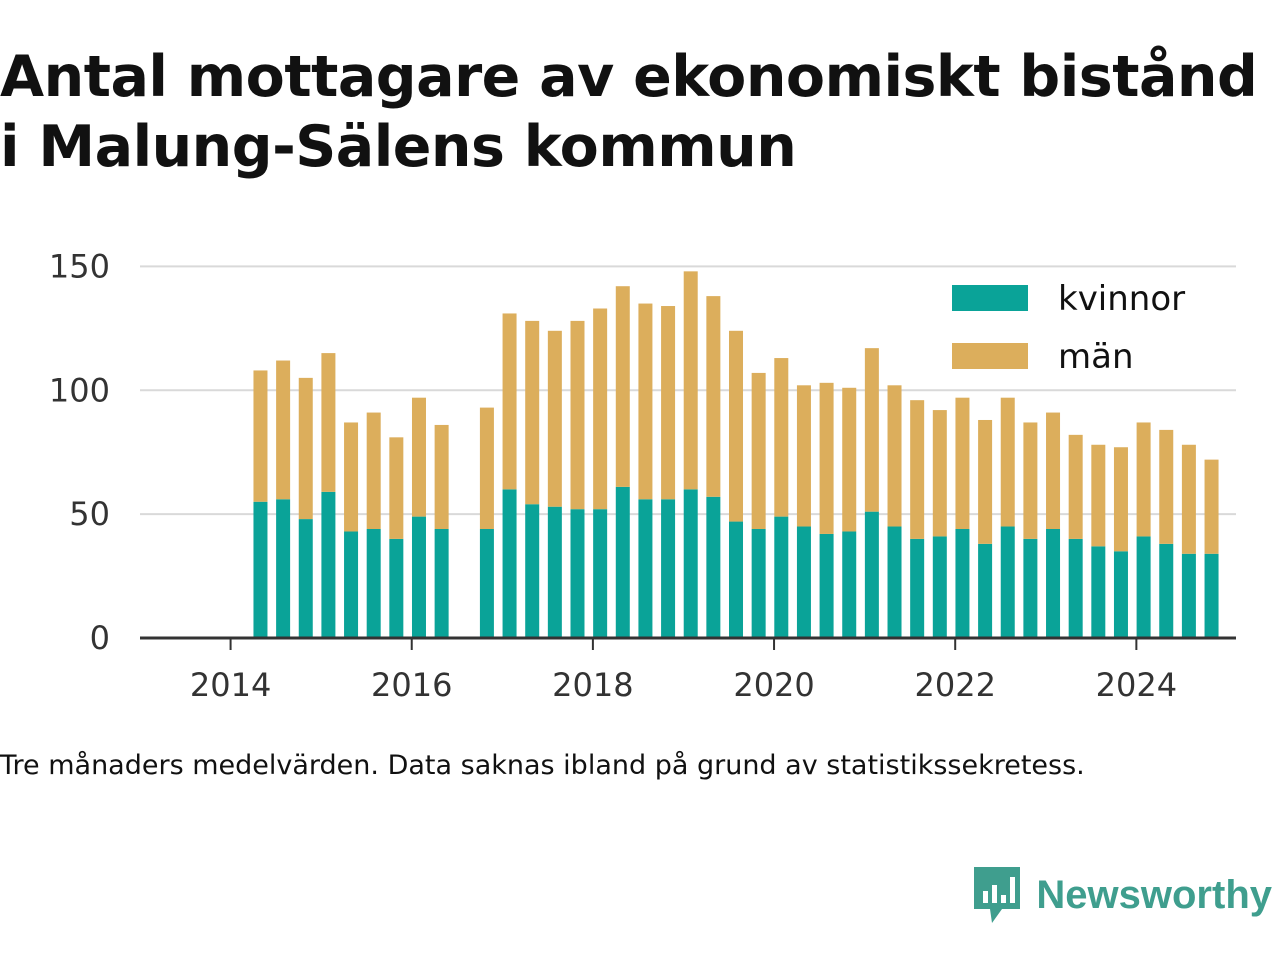 The image size is (1280, 960). What do you see at coordinates (411, 685) in the screenshot?
I see `x-tick-label: 2016` at bounding box center [411, 685].